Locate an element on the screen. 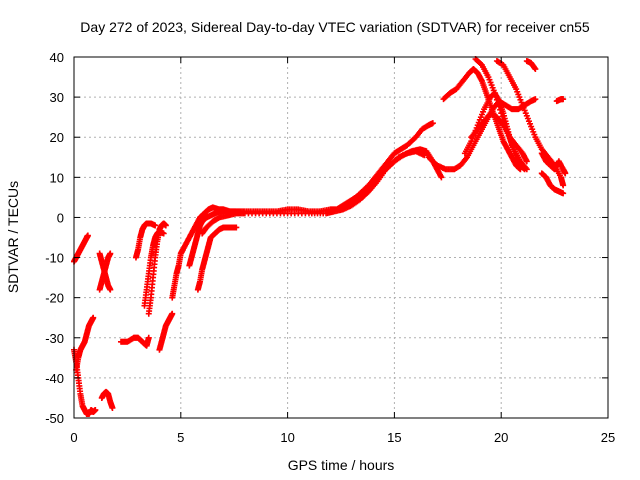 The image size is (640, 480). series-track-u is located at coordinates (499, 137).